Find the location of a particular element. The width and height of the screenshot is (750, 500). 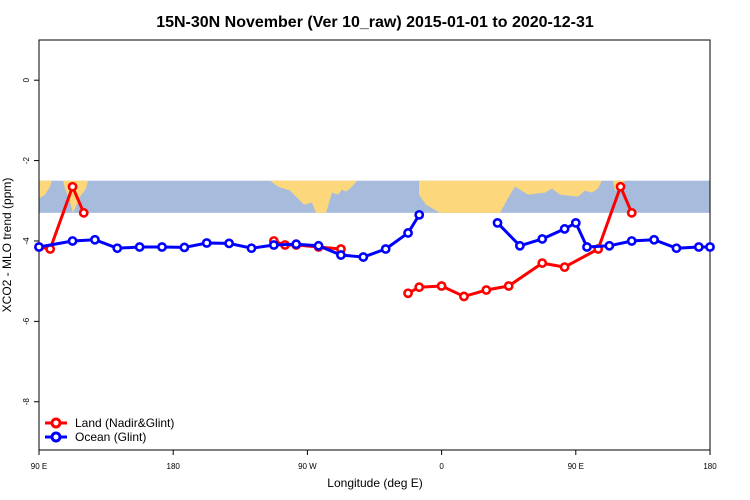

x-tick-label-3: 0 is located at coordinates (441, 466).